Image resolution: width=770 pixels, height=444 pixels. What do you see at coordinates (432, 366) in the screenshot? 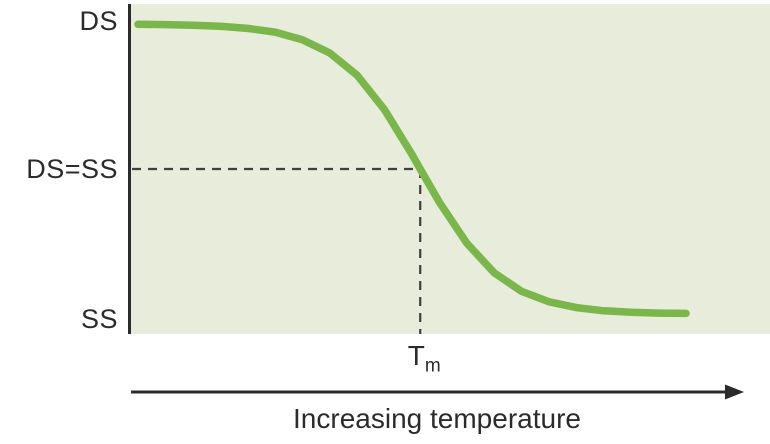
I see `tm-label-subscript: m` at bounding box center [432, 366].